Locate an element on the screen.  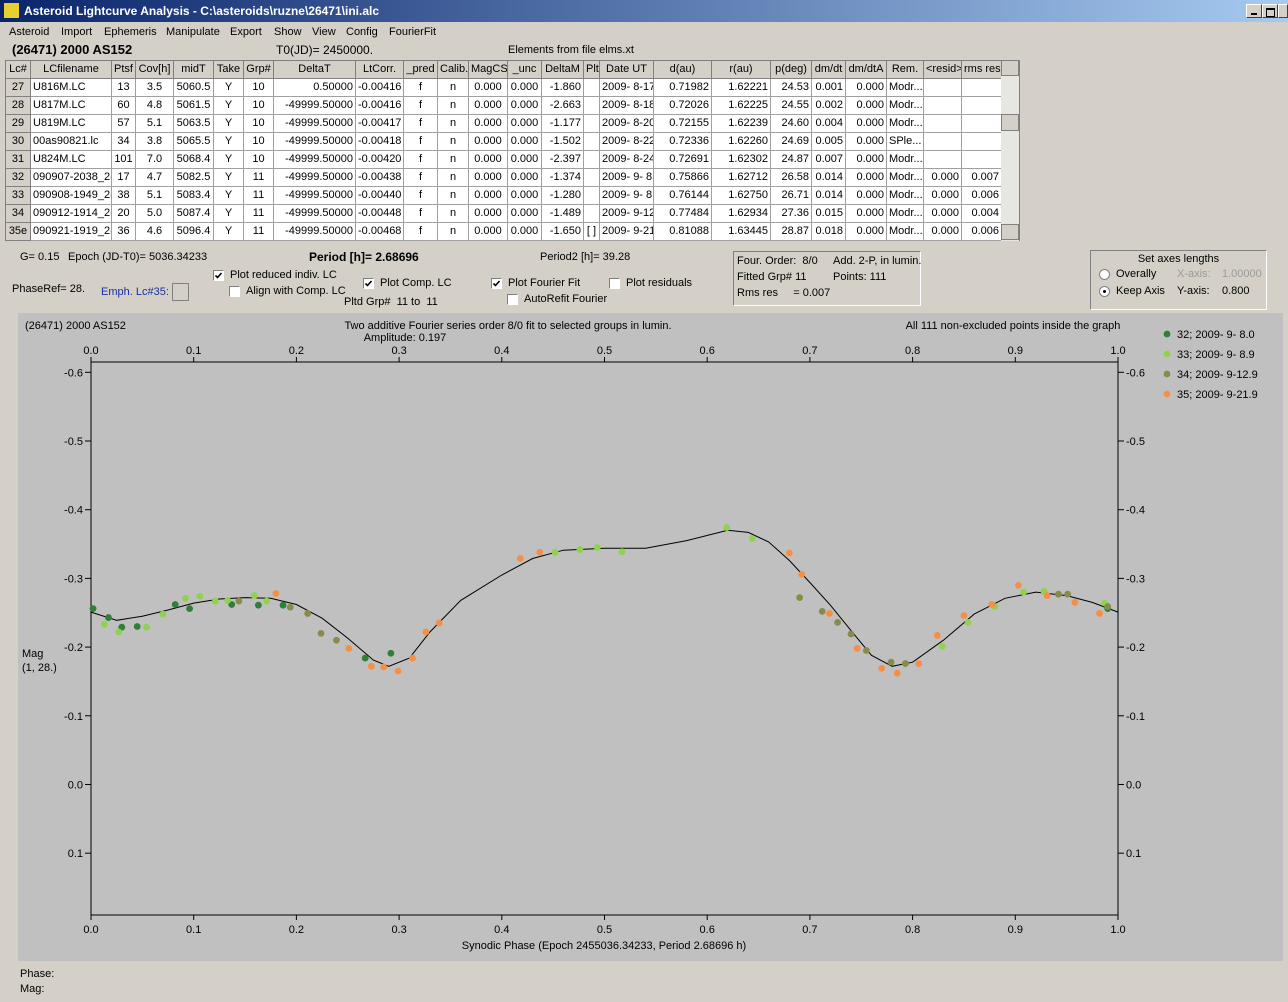
table-cell: 2009- 8-18.0 is located at coordinates (627, 106).